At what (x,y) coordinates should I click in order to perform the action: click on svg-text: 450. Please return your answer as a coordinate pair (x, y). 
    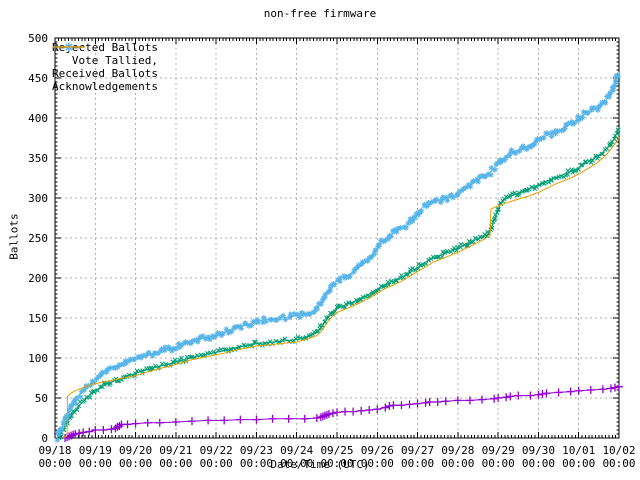
    Looking at the image, I should click on (38, 78).